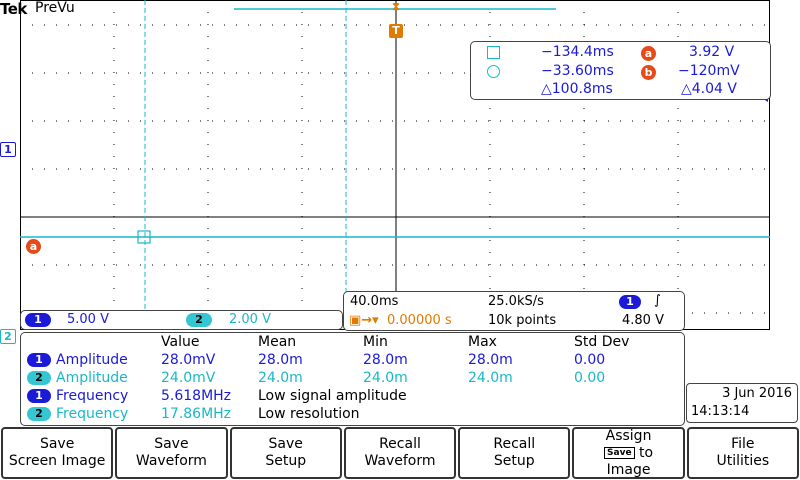  Describe the element at coordinates (385, 360) in the screenshot. I see `row-min: 28.0m` at that location.